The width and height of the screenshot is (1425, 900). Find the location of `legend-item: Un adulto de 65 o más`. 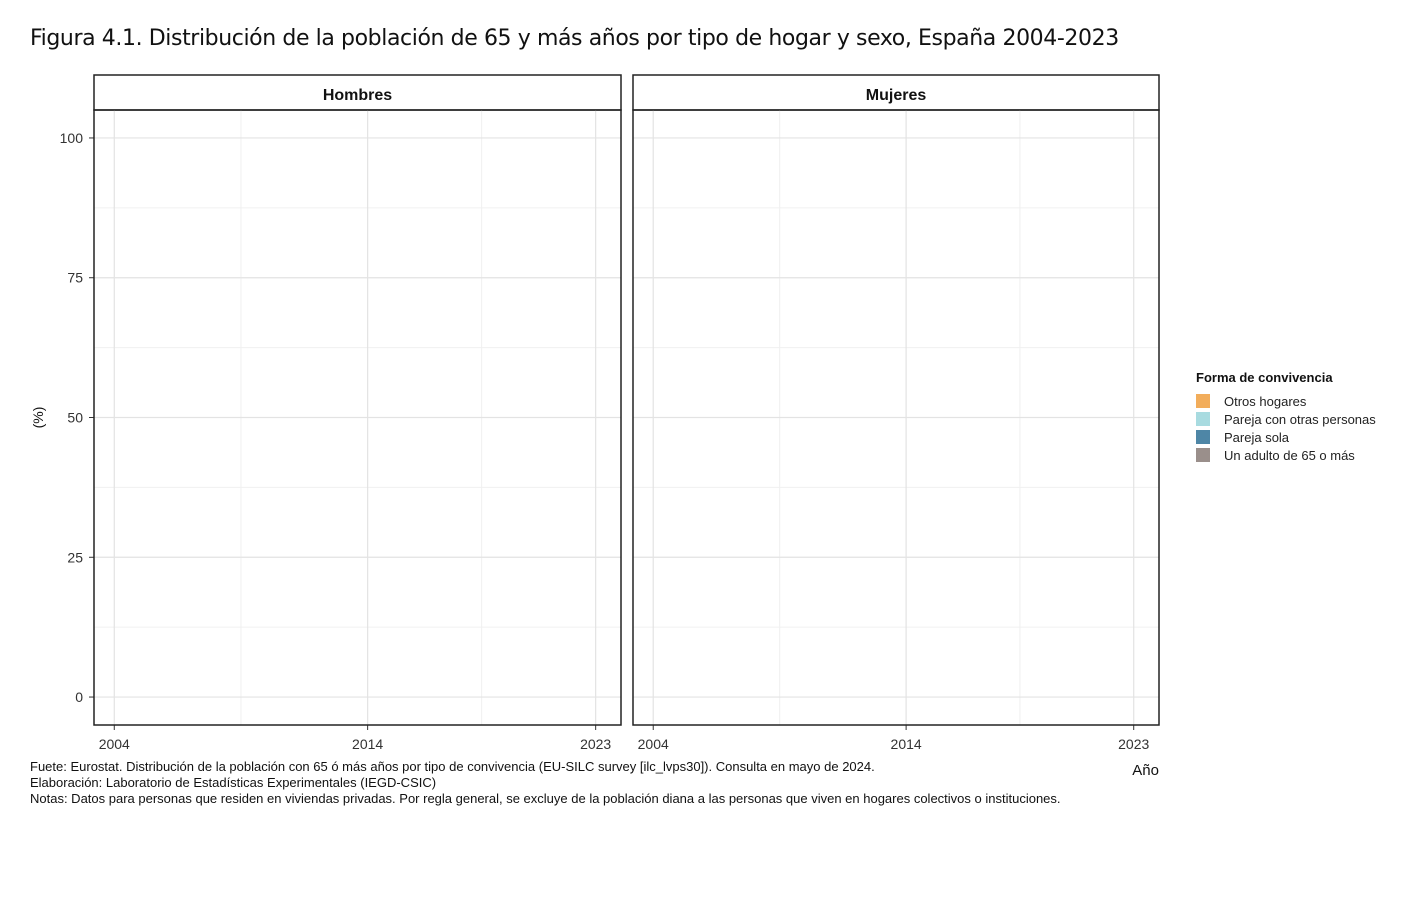

legend-item: Un adulto de 65 o más is located at coordinates (1286, 455).